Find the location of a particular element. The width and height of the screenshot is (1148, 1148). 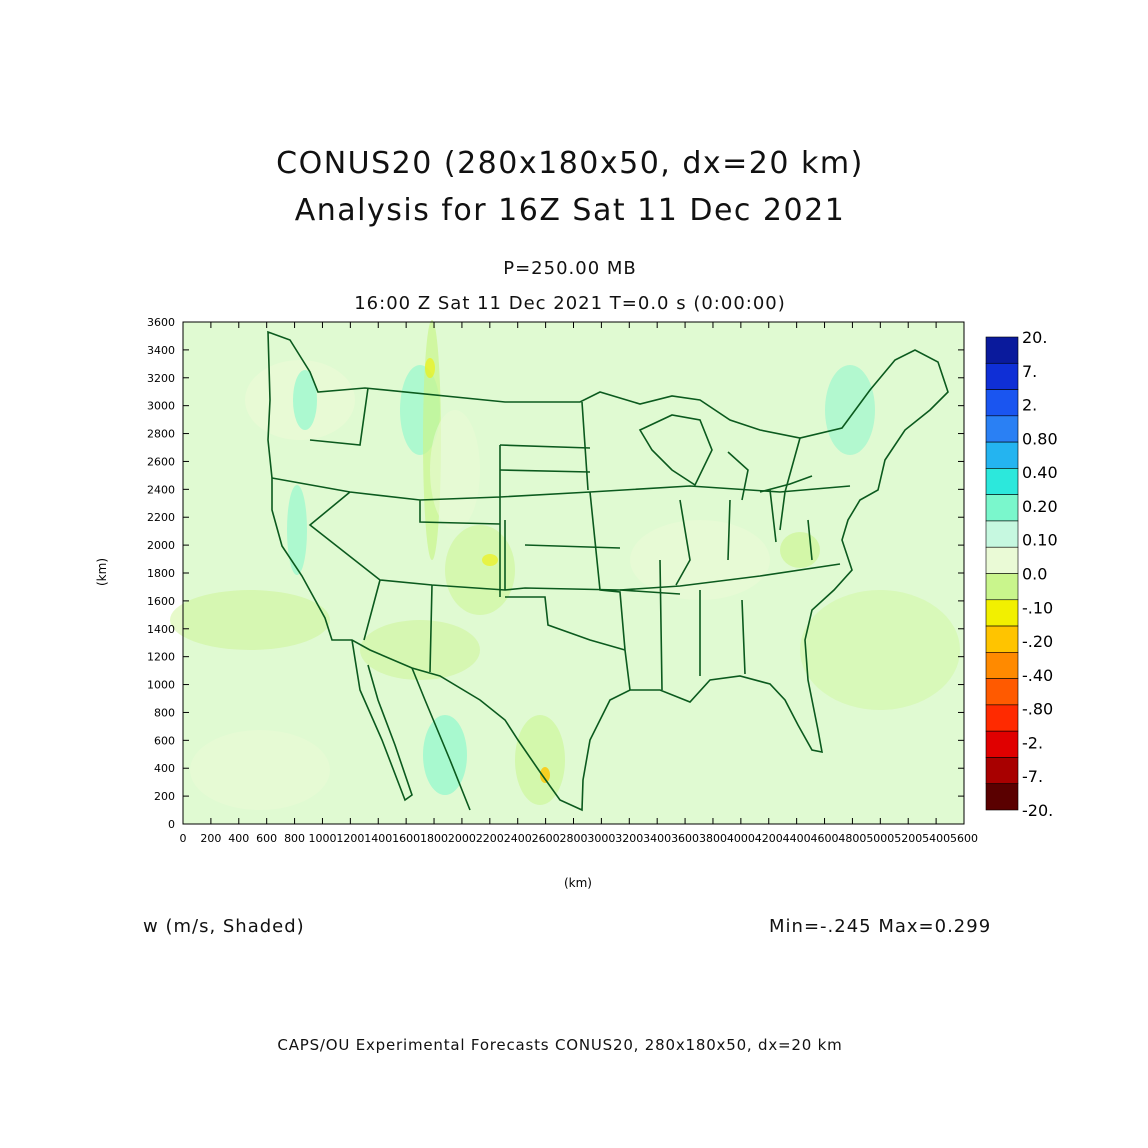

colorbar-label: 2. is located at coordinates (1029, 405).